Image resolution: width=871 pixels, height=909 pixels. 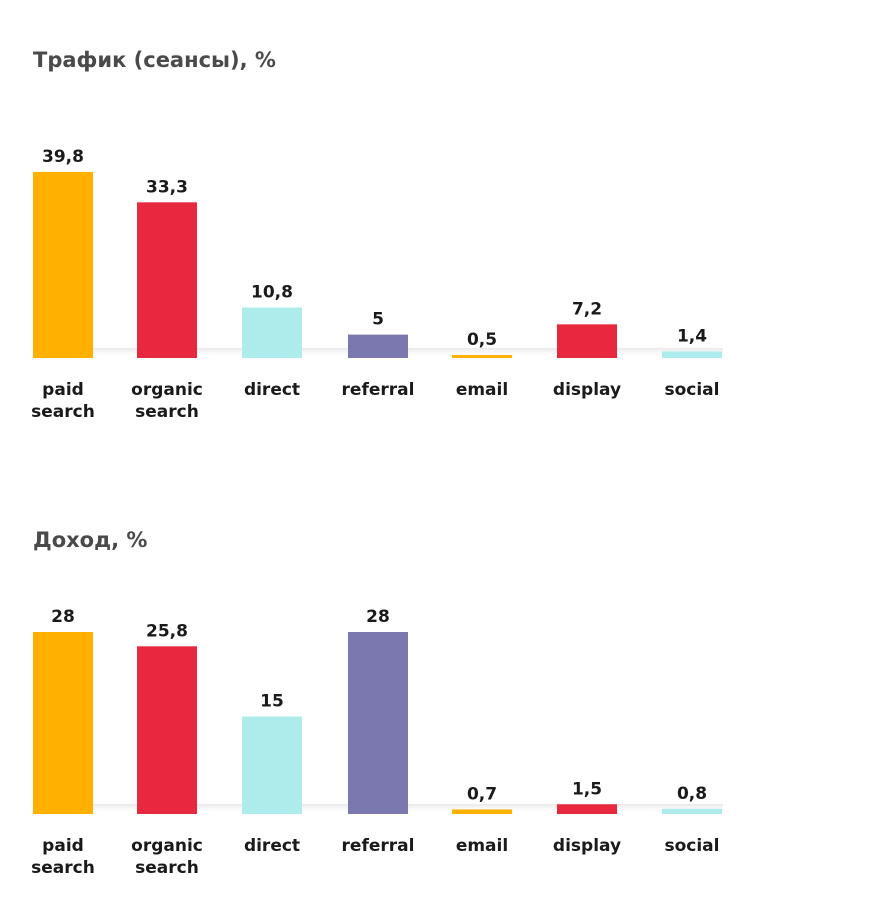 What do you see at coordinates (272, 293) in the screenshot?
I see `traffic-value-label-2: 10,8` at bounding box center [272, 293].